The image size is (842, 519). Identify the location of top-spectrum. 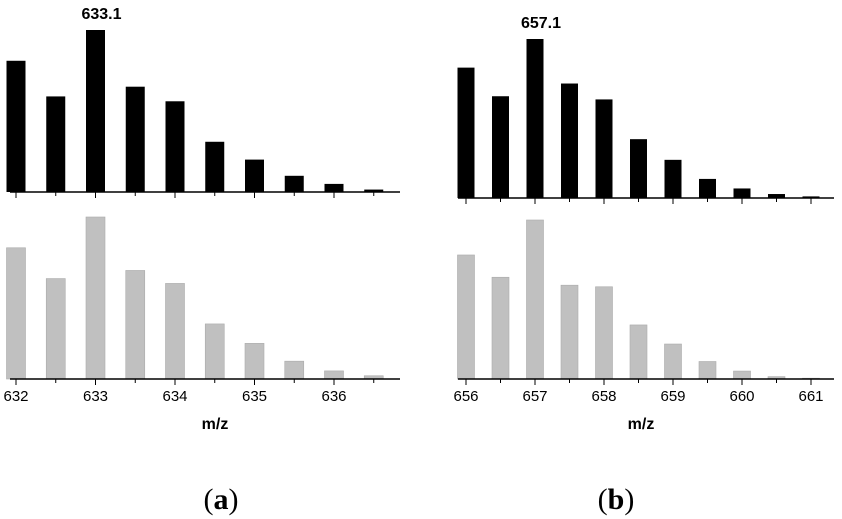
(645, 121).